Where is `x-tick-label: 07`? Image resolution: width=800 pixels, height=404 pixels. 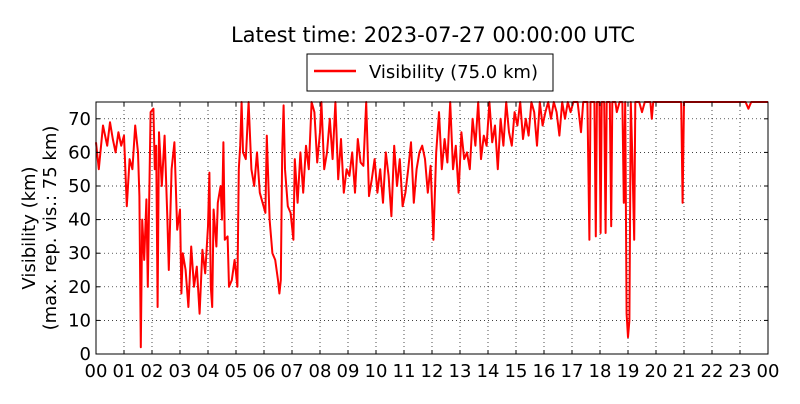 x-tick-label: 07 is located at coordinates (292, 371).